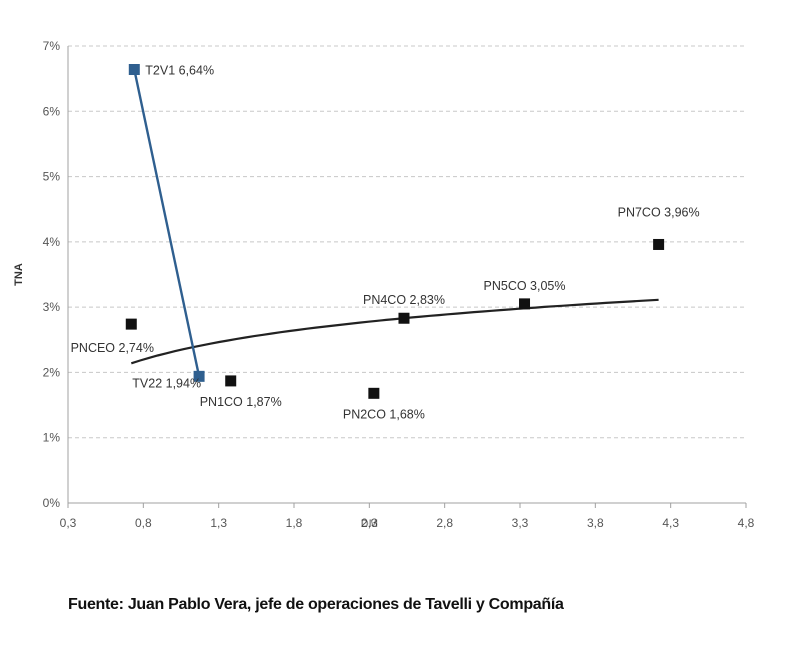 This screenshot has width=800, height=656. What do you see at coordinates (52, 503) in the screenshot?
I see `y-tick-label: 0%` at bounding box center [52, 503].